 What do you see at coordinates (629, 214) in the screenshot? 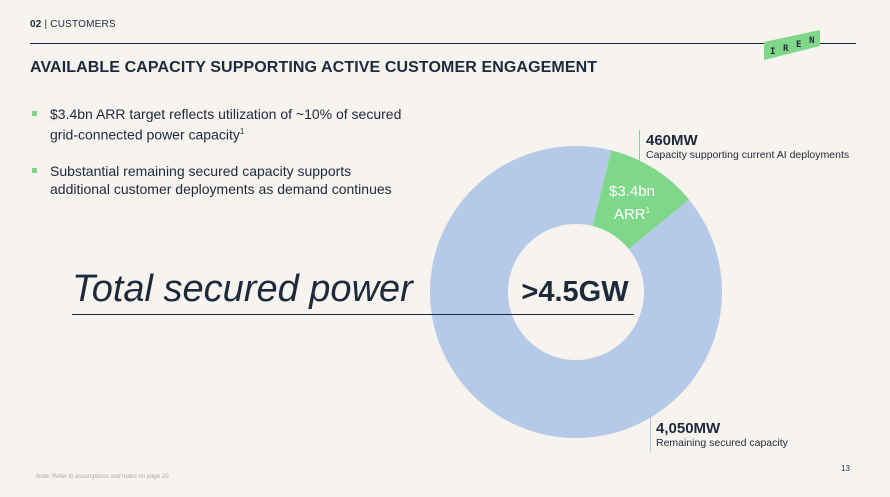
I see `arr-label: ARR` at bounding box center [629, 214].